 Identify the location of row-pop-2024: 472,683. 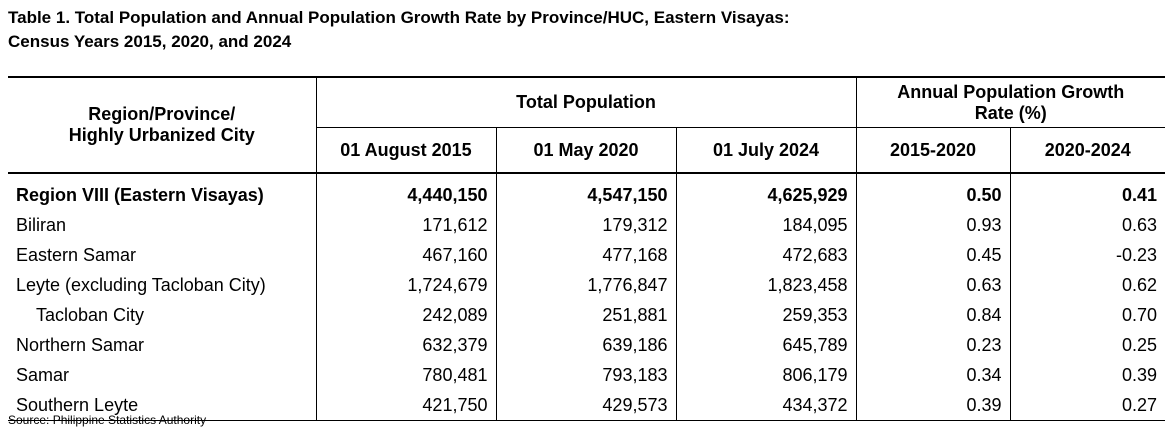
(766, 255).